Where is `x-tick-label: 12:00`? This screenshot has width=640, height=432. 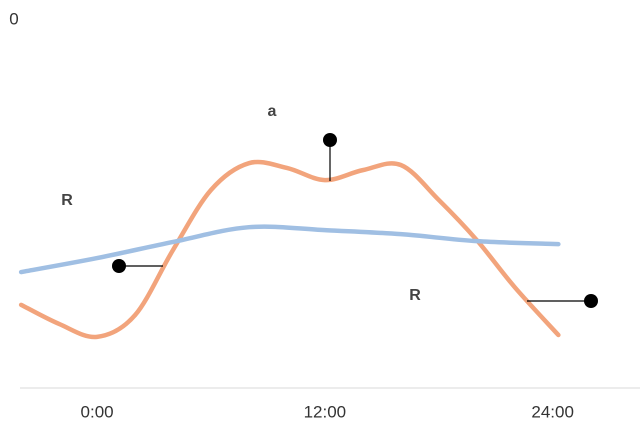 x-tick-label: 12:00 is located at coordinates (325, 411).